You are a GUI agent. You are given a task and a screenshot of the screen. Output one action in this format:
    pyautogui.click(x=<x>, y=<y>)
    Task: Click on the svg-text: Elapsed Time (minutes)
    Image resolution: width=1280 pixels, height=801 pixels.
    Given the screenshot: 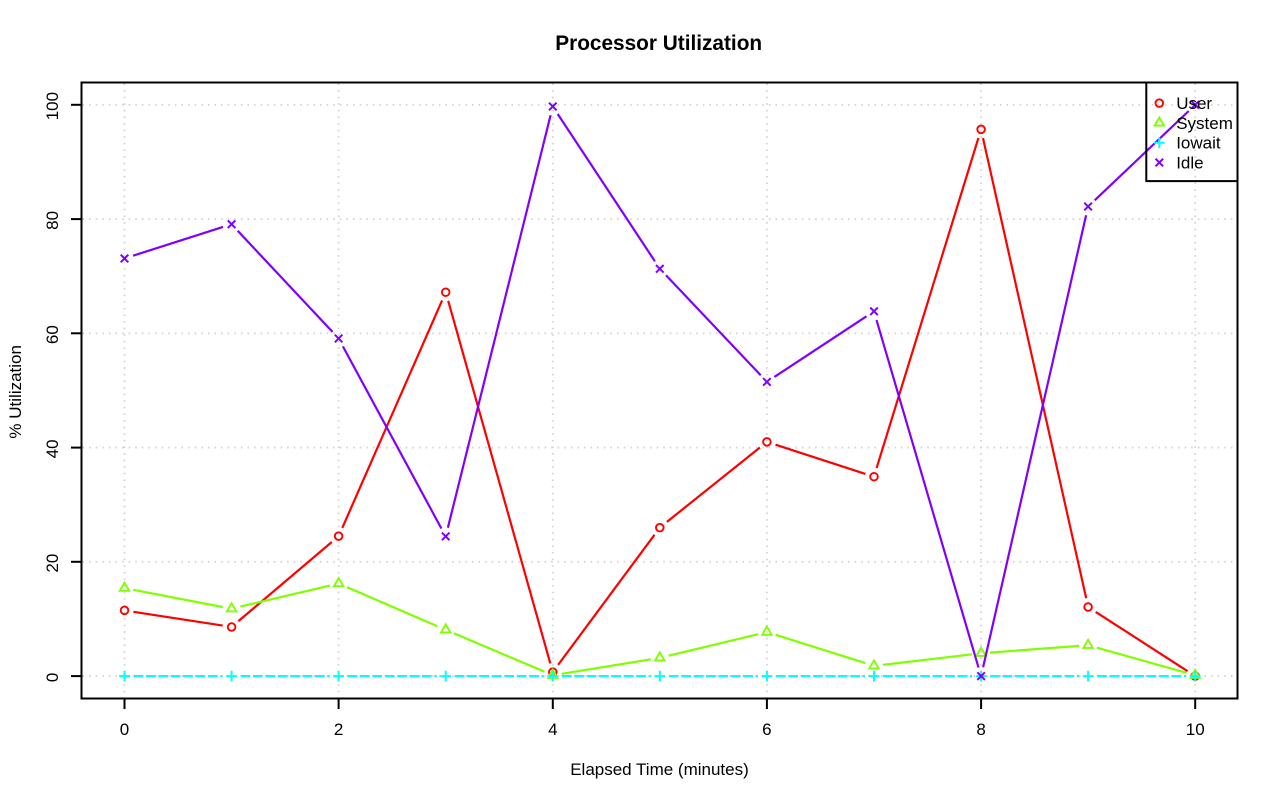 What is the action you would take?
    pyautogui.click(x=659, y=769)
    